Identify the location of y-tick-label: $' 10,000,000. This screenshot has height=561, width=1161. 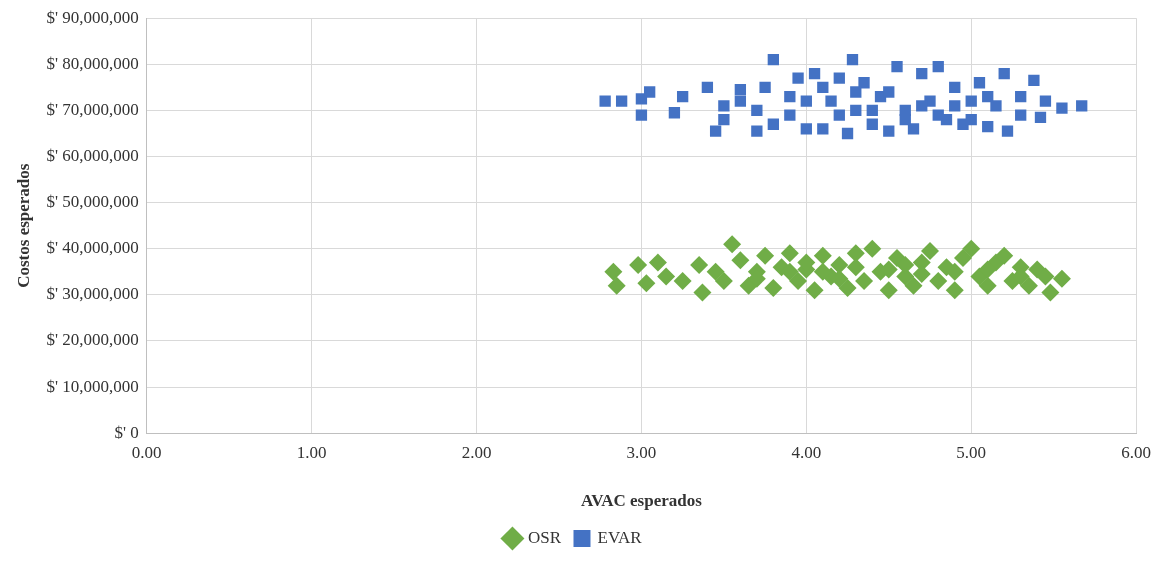
(92, 386).